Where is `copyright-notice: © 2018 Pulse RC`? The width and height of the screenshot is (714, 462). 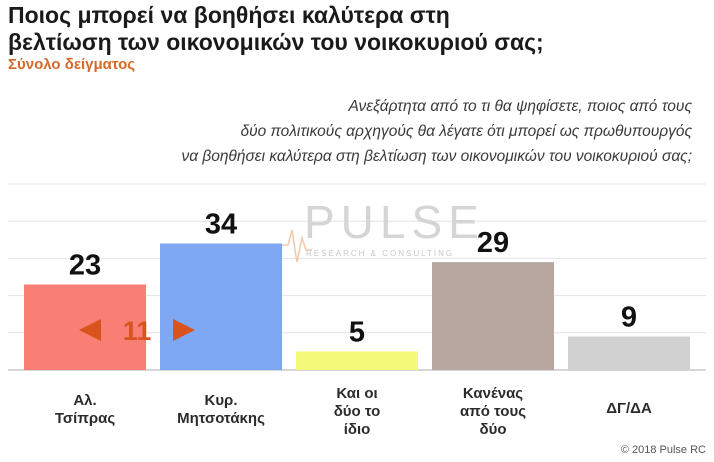 copyright-notice: © 2018 Pulse RC is located at coordinates (663, 450).